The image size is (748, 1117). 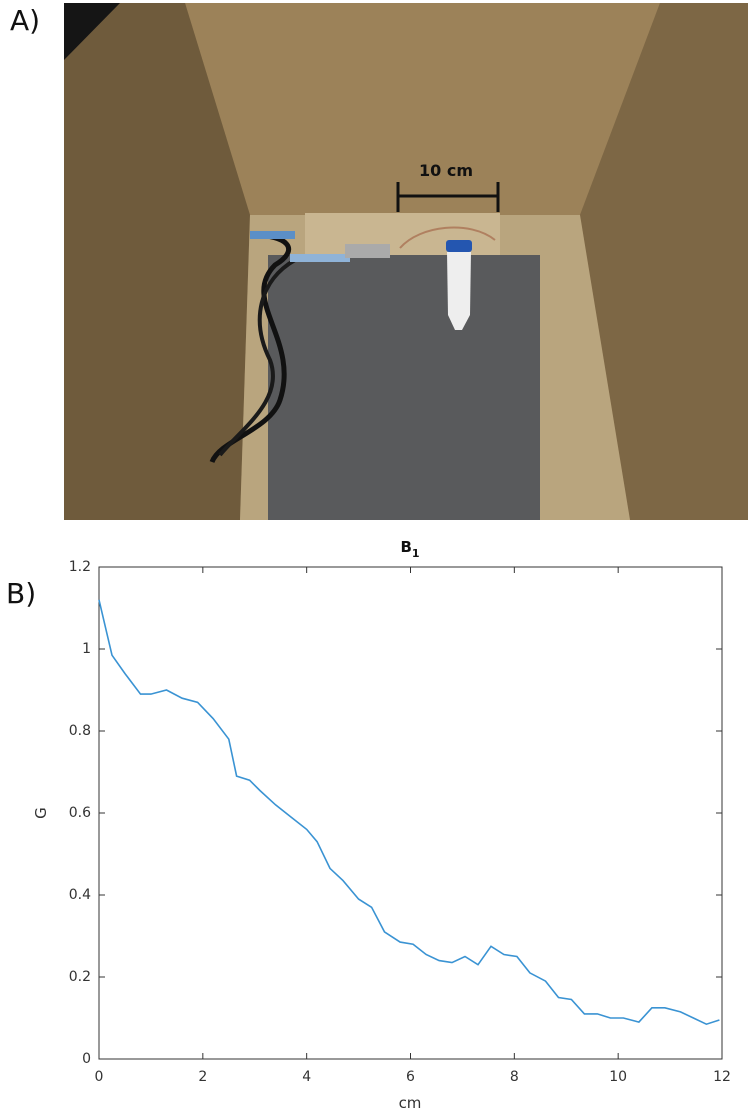 I want to click on x-tick-label: 0, so click(x=99, y=1077).